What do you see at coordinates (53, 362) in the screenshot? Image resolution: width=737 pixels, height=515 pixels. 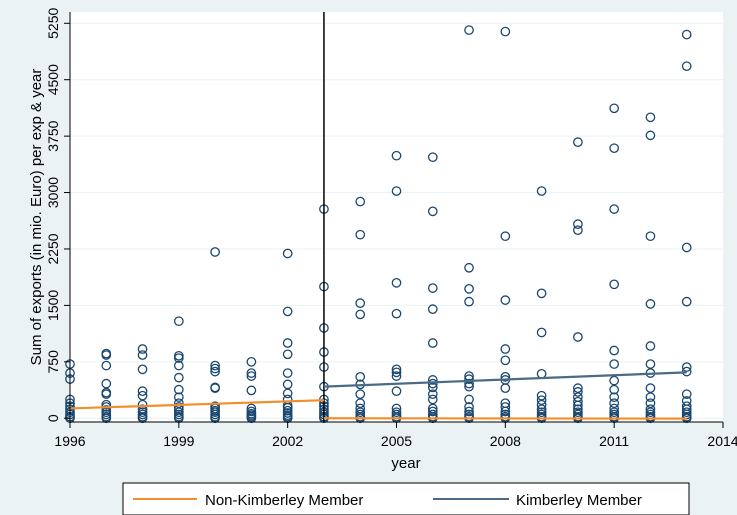 I see `y-tick-label: 750` at bounding box center [53, 362].